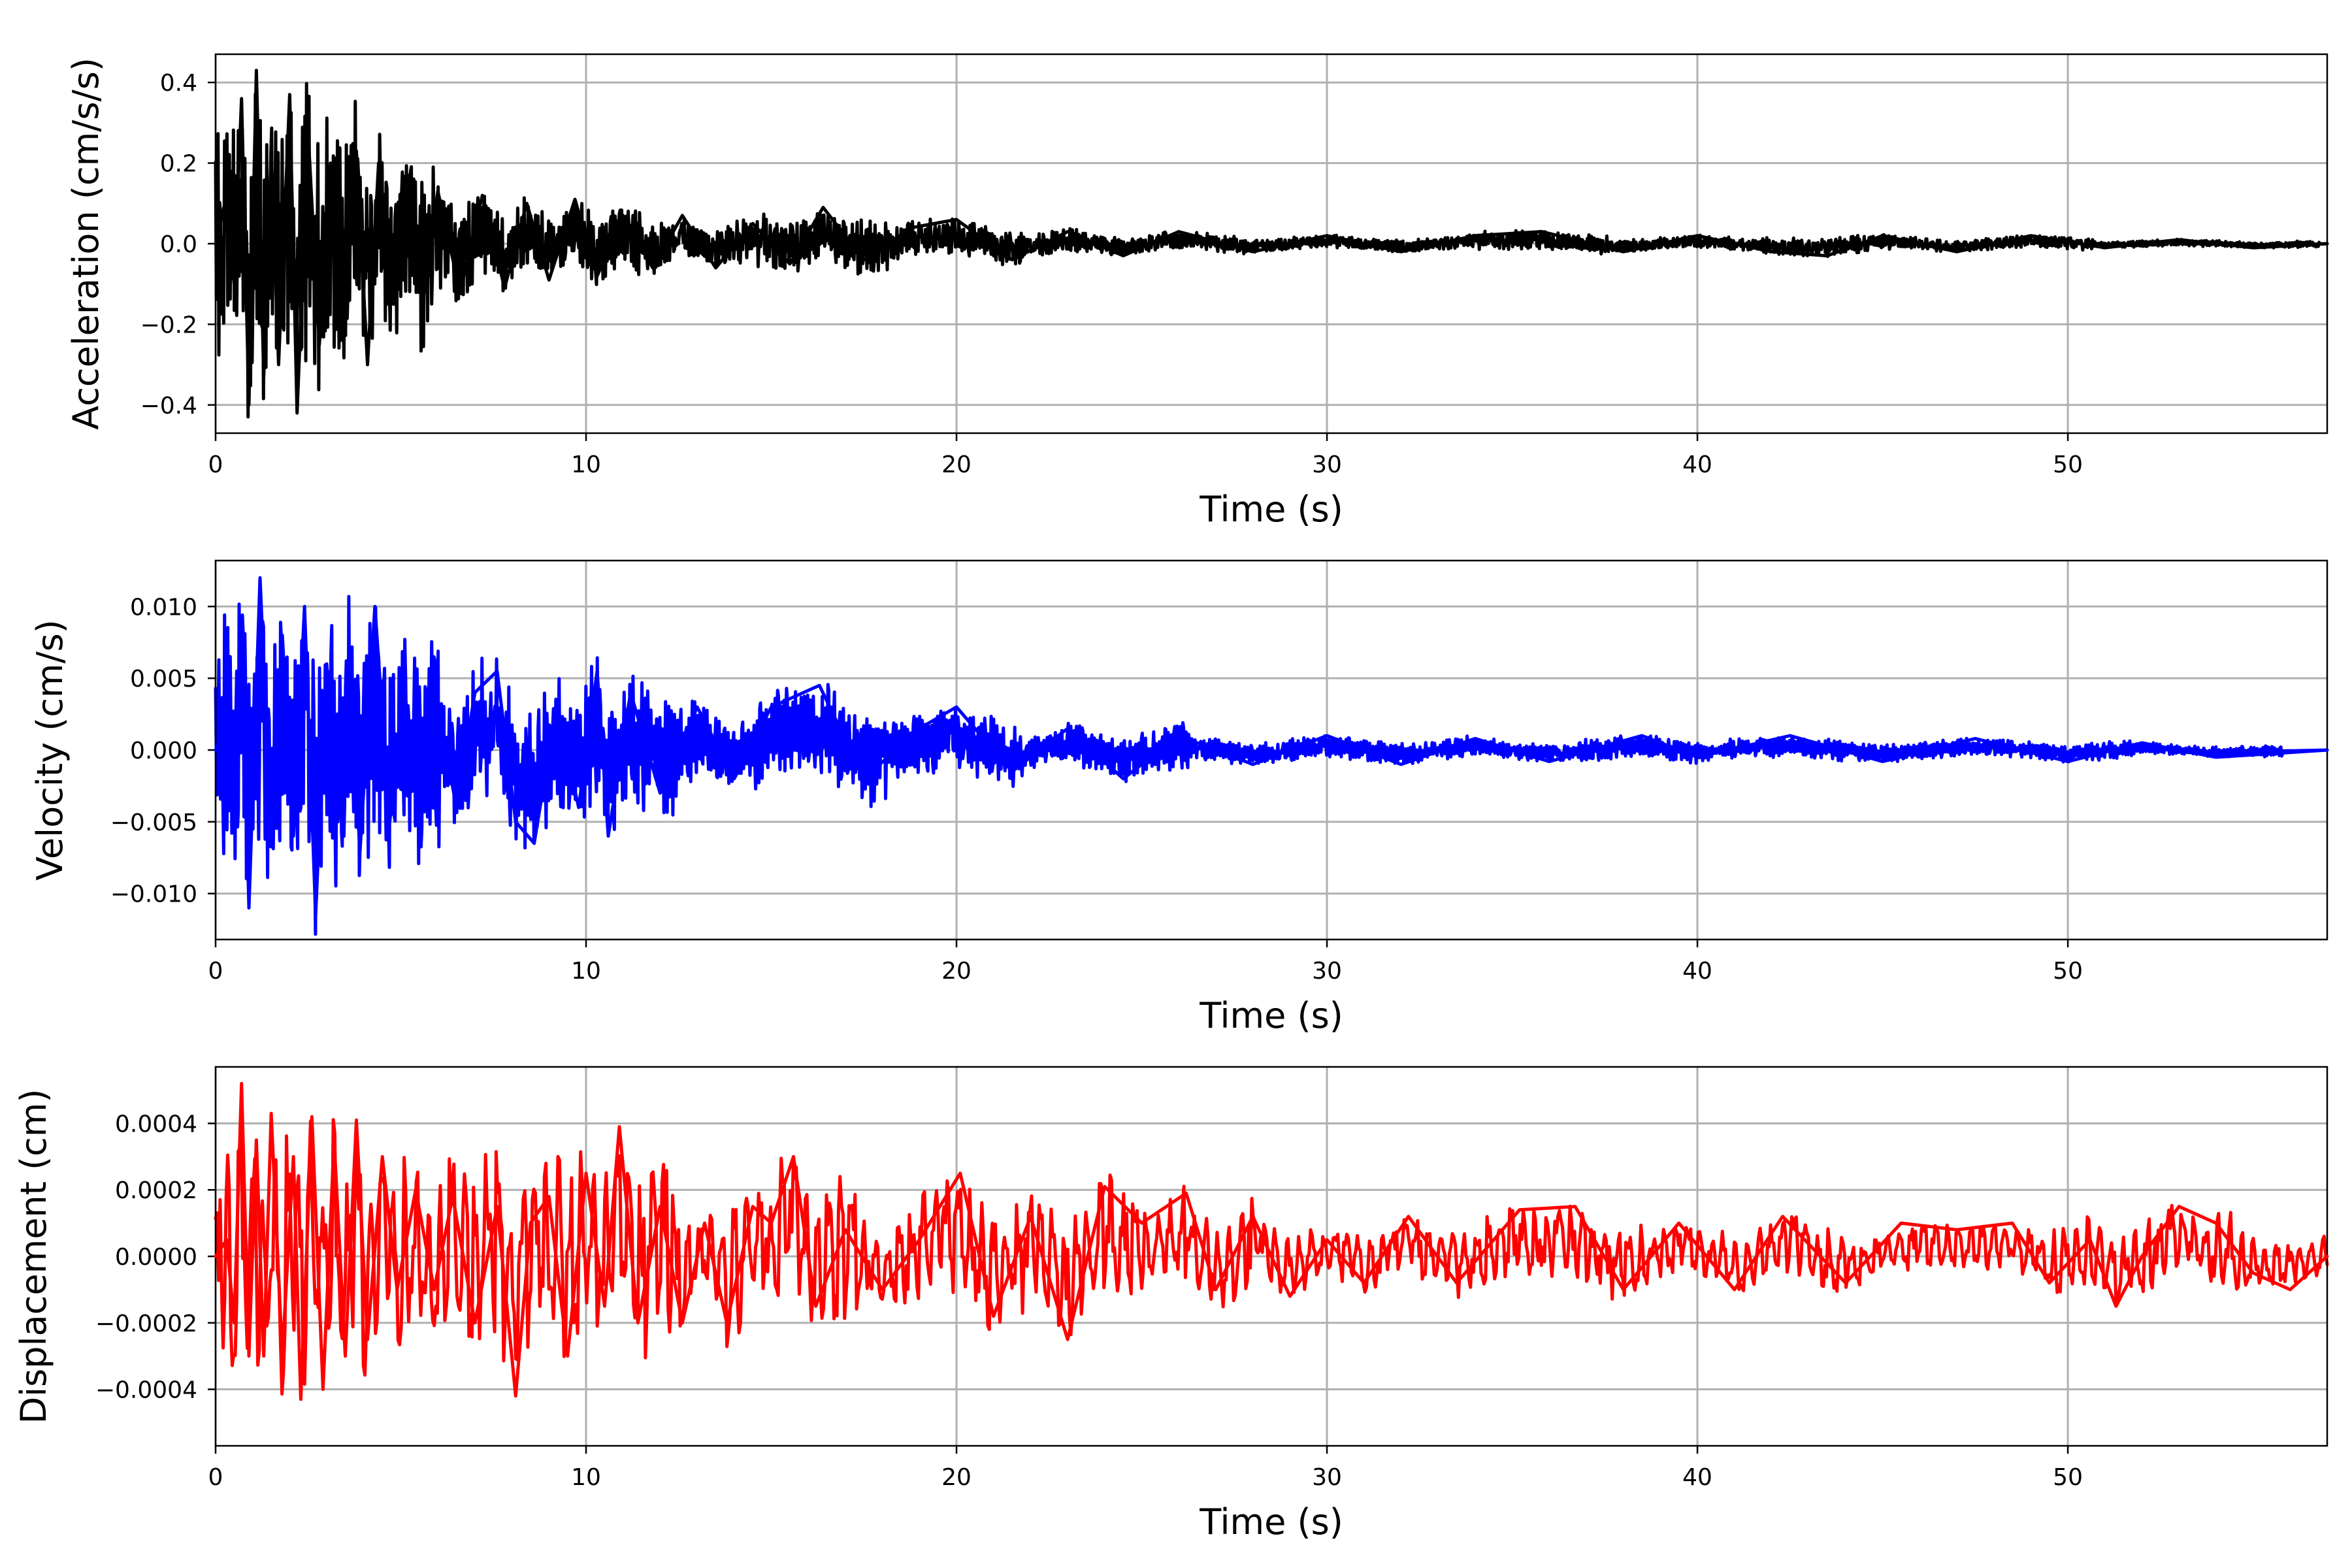  Describe the element at coordinates (163, 751) in the screenshot. I see `y-tick-label: 0.000` at that location.